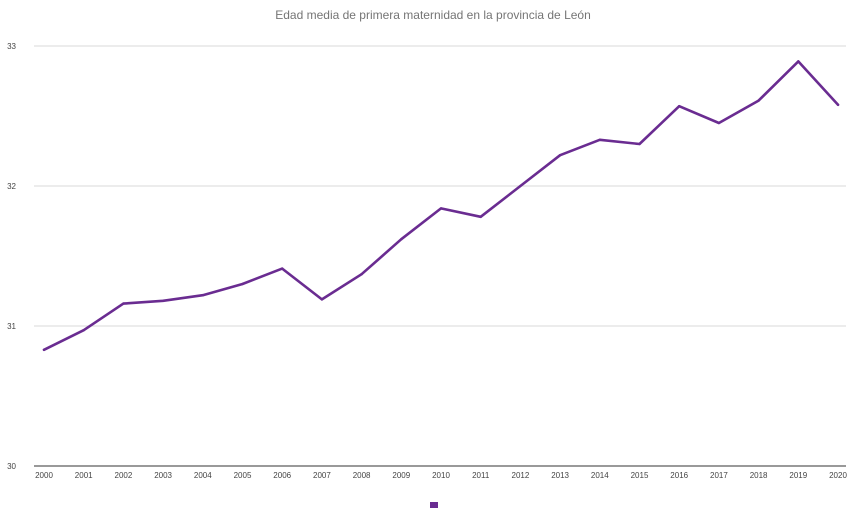 The width and height of the screenshot is (851, 508). What do you see at coordinates (202, 295) in the screenshot?
I see `data-point-2004` at bounding box center [202, 295].